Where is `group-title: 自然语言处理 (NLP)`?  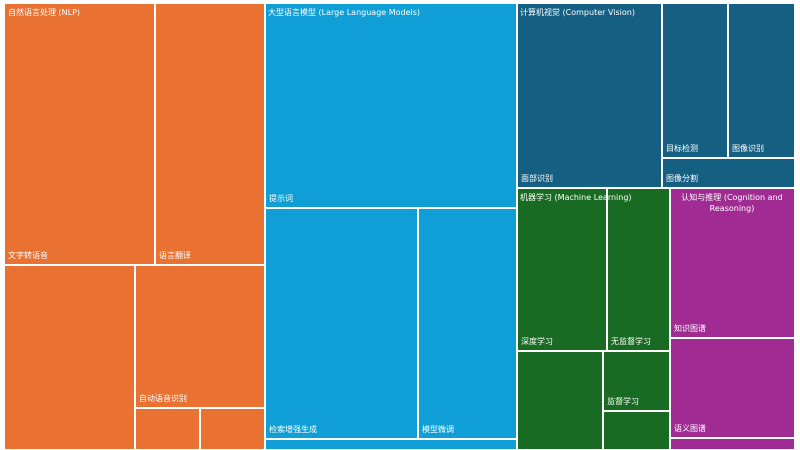 group-title: 自然语言处理 (NLP) is located at coordinates (44, 12).